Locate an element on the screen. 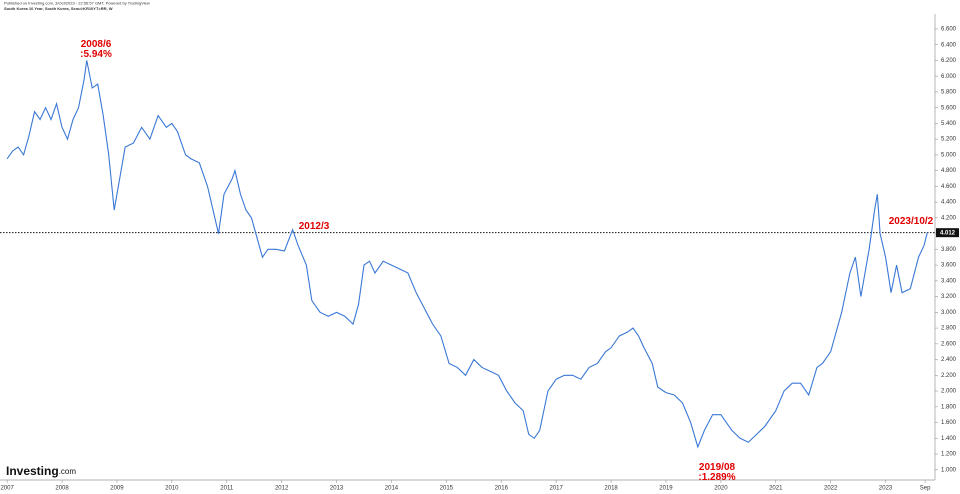 This screenshot has width=960, height=494. y-tick-label: 3.600 is located at coordinates (949, 266).